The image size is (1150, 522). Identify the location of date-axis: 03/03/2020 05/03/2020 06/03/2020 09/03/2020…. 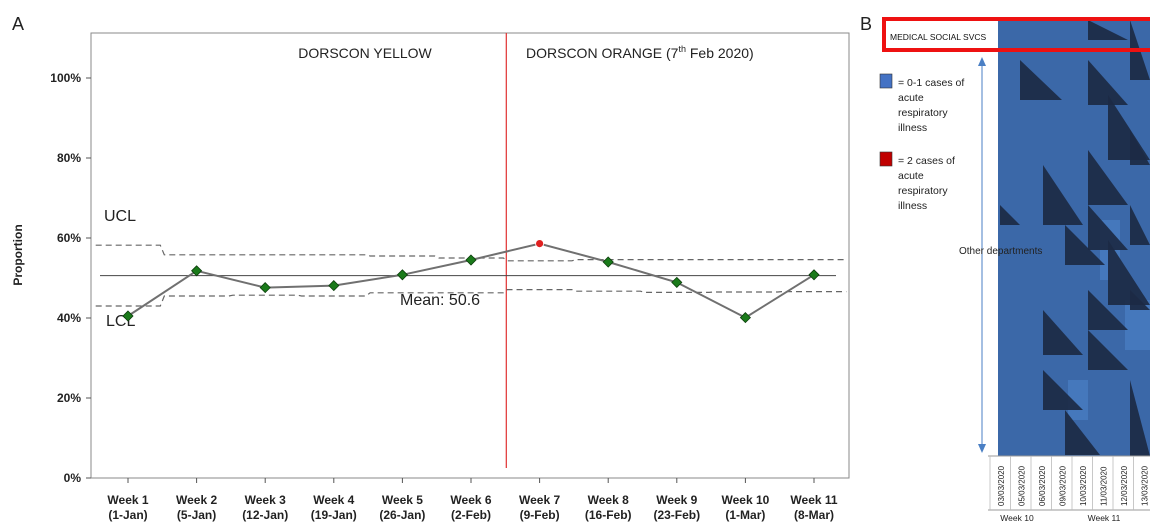
(1069, 483).